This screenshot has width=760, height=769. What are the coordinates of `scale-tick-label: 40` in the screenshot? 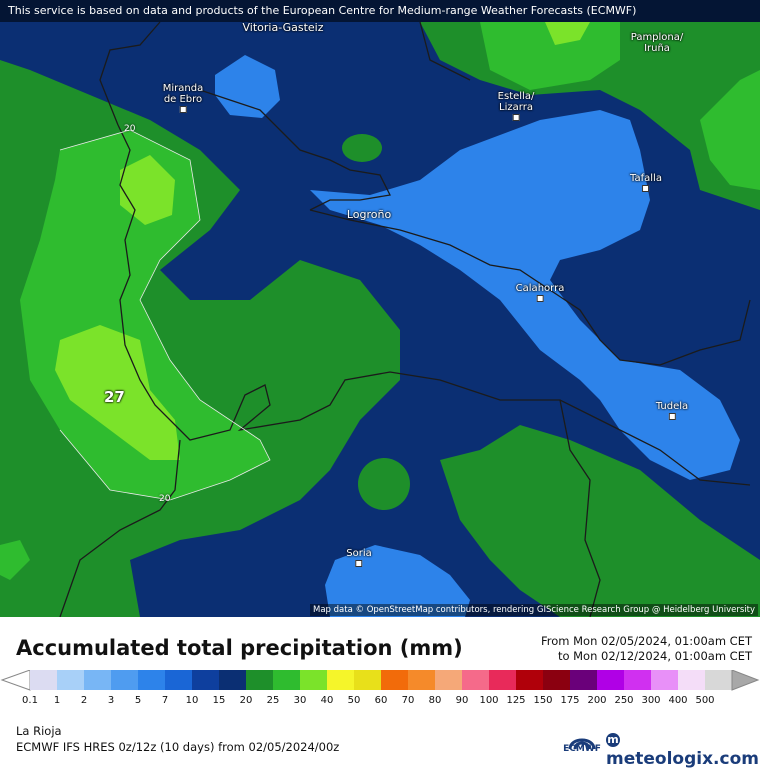 It's located at (327, 700).